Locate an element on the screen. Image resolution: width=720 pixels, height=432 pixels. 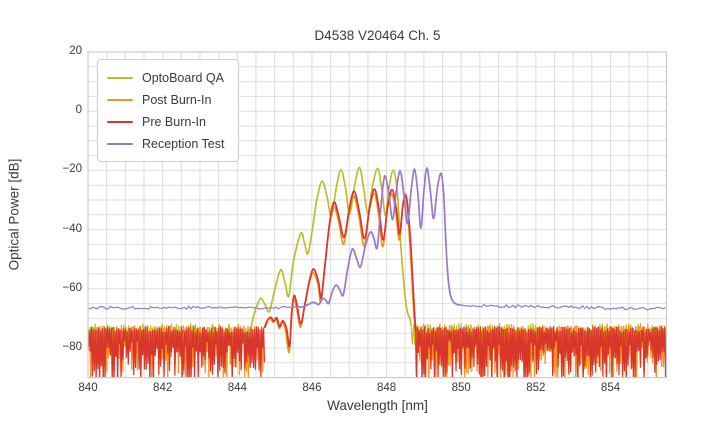
x-tick-label: 854 is located at coordinates (610, 388).